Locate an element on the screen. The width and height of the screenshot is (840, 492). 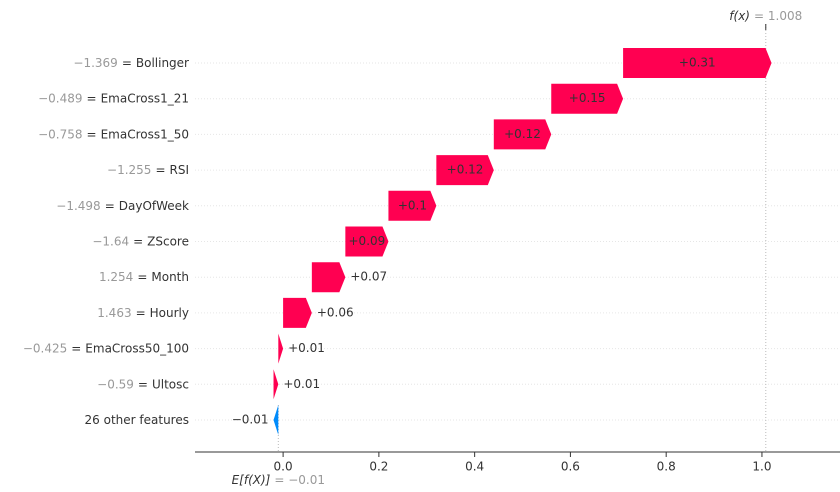
feature-name: 26 other features is located at coordinates (137, 420).